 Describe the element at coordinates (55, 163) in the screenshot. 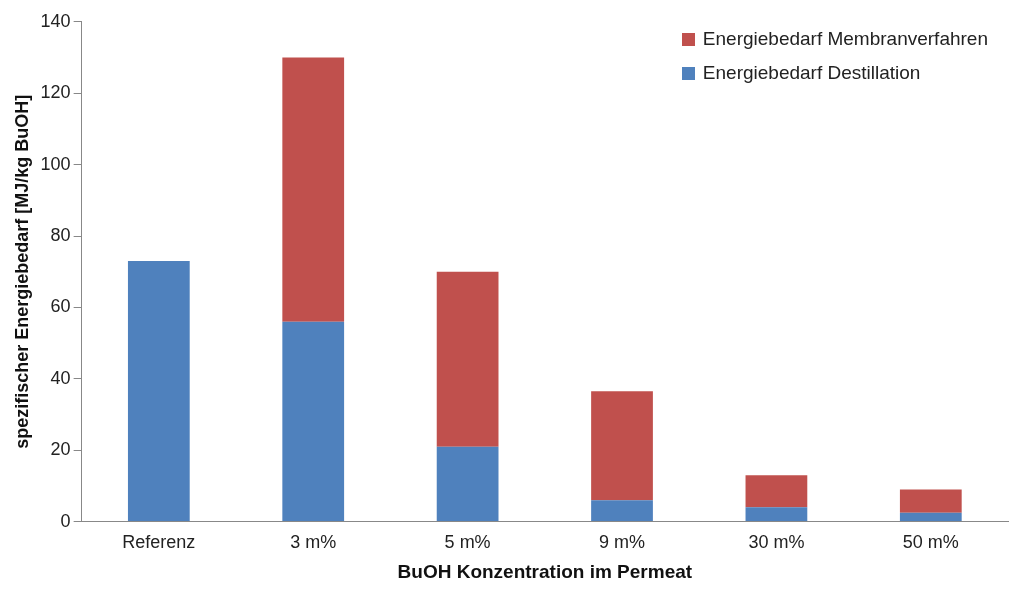

I see `y-tick-label: 100` at that location.